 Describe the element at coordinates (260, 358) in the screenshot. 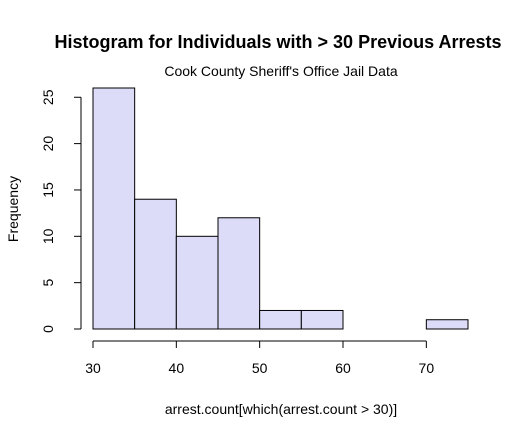

I see `x-axis: 30 40 50 60 70` at that location.